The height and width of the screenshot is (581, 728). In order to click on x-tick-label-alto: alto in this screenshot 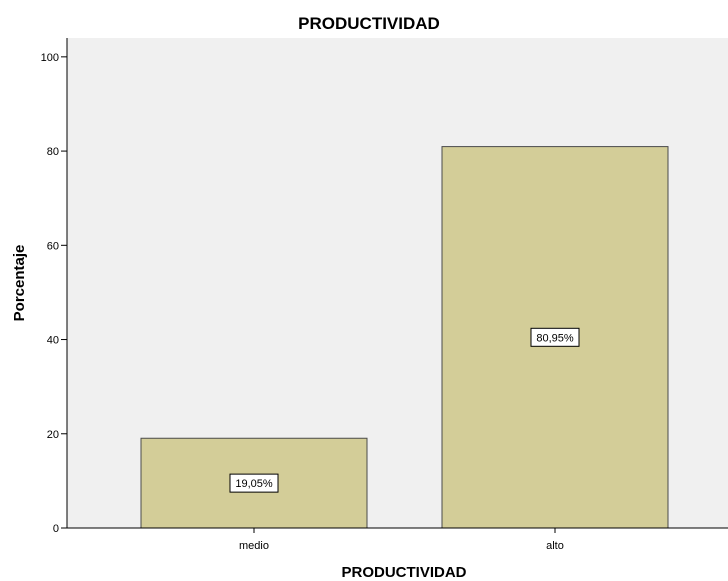, I will do `click(555, 546)`.